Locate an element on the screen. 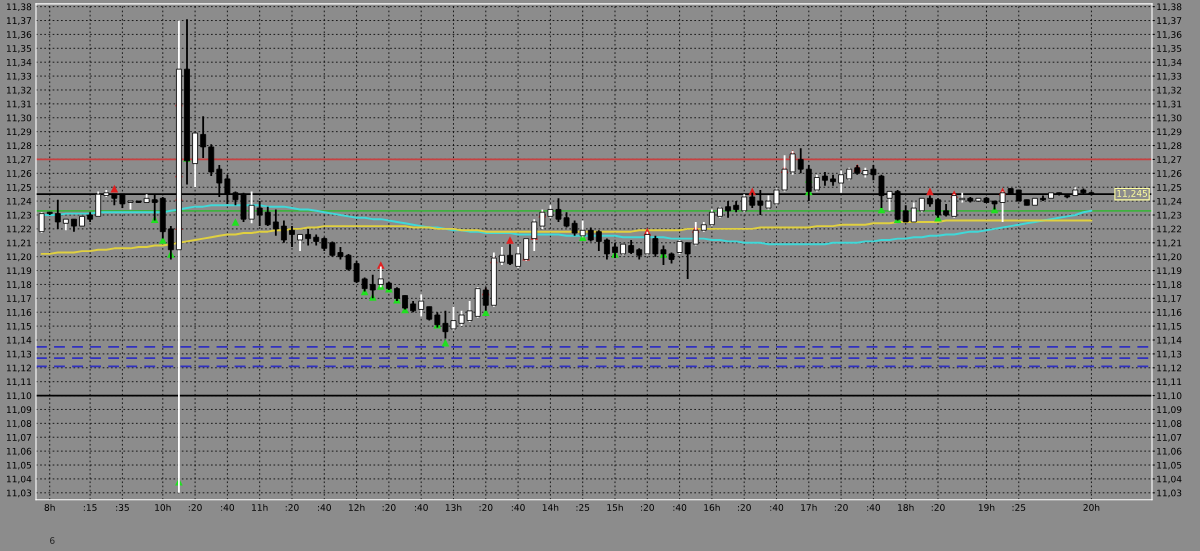  text: 11,18 is located at coordinates (1169, 285).